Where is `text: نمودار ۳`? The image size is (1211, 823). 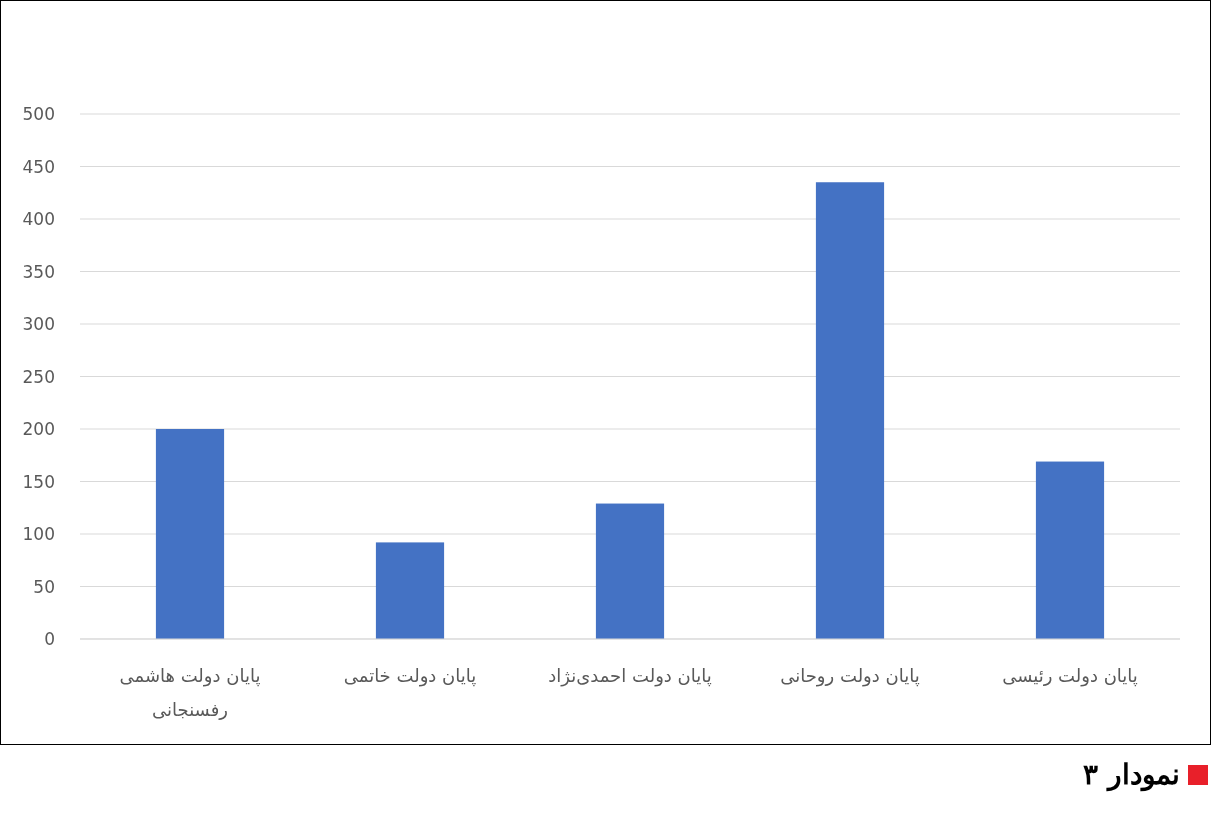
text: نمودار ۳ is located at coordinates (1131, 775).